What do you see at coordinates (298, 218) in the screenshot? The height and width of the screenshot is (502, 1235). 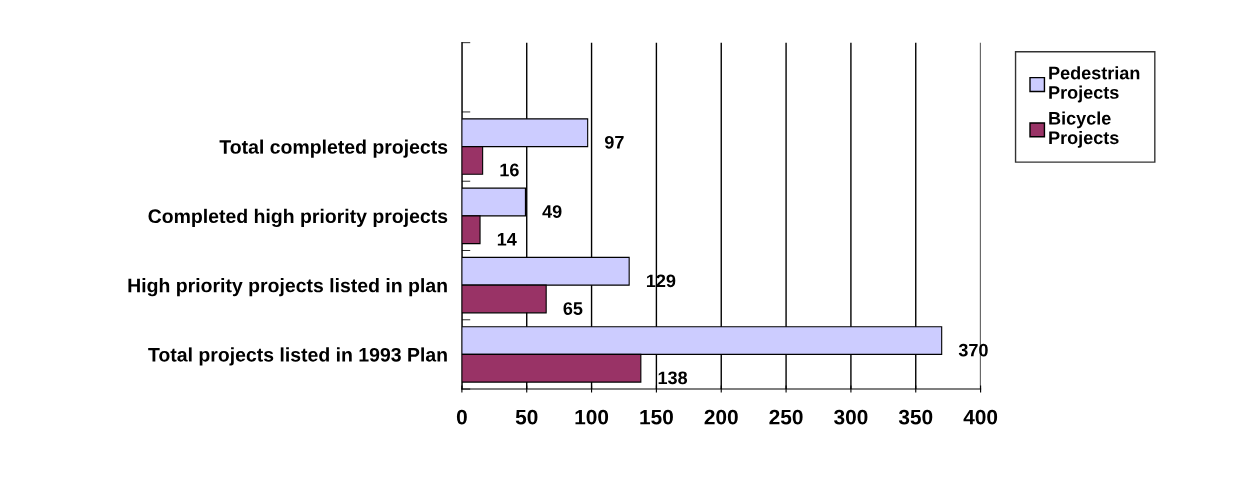 I see `y-tick-label: Completed high priority projects` at bounding box center [298, 218].